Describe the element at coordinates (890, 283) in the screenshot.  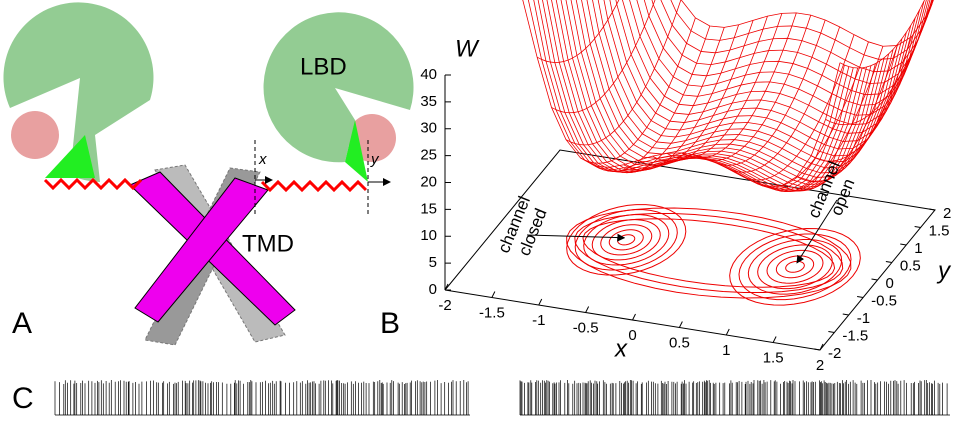
I see `y-tick-label: 0` at that location.